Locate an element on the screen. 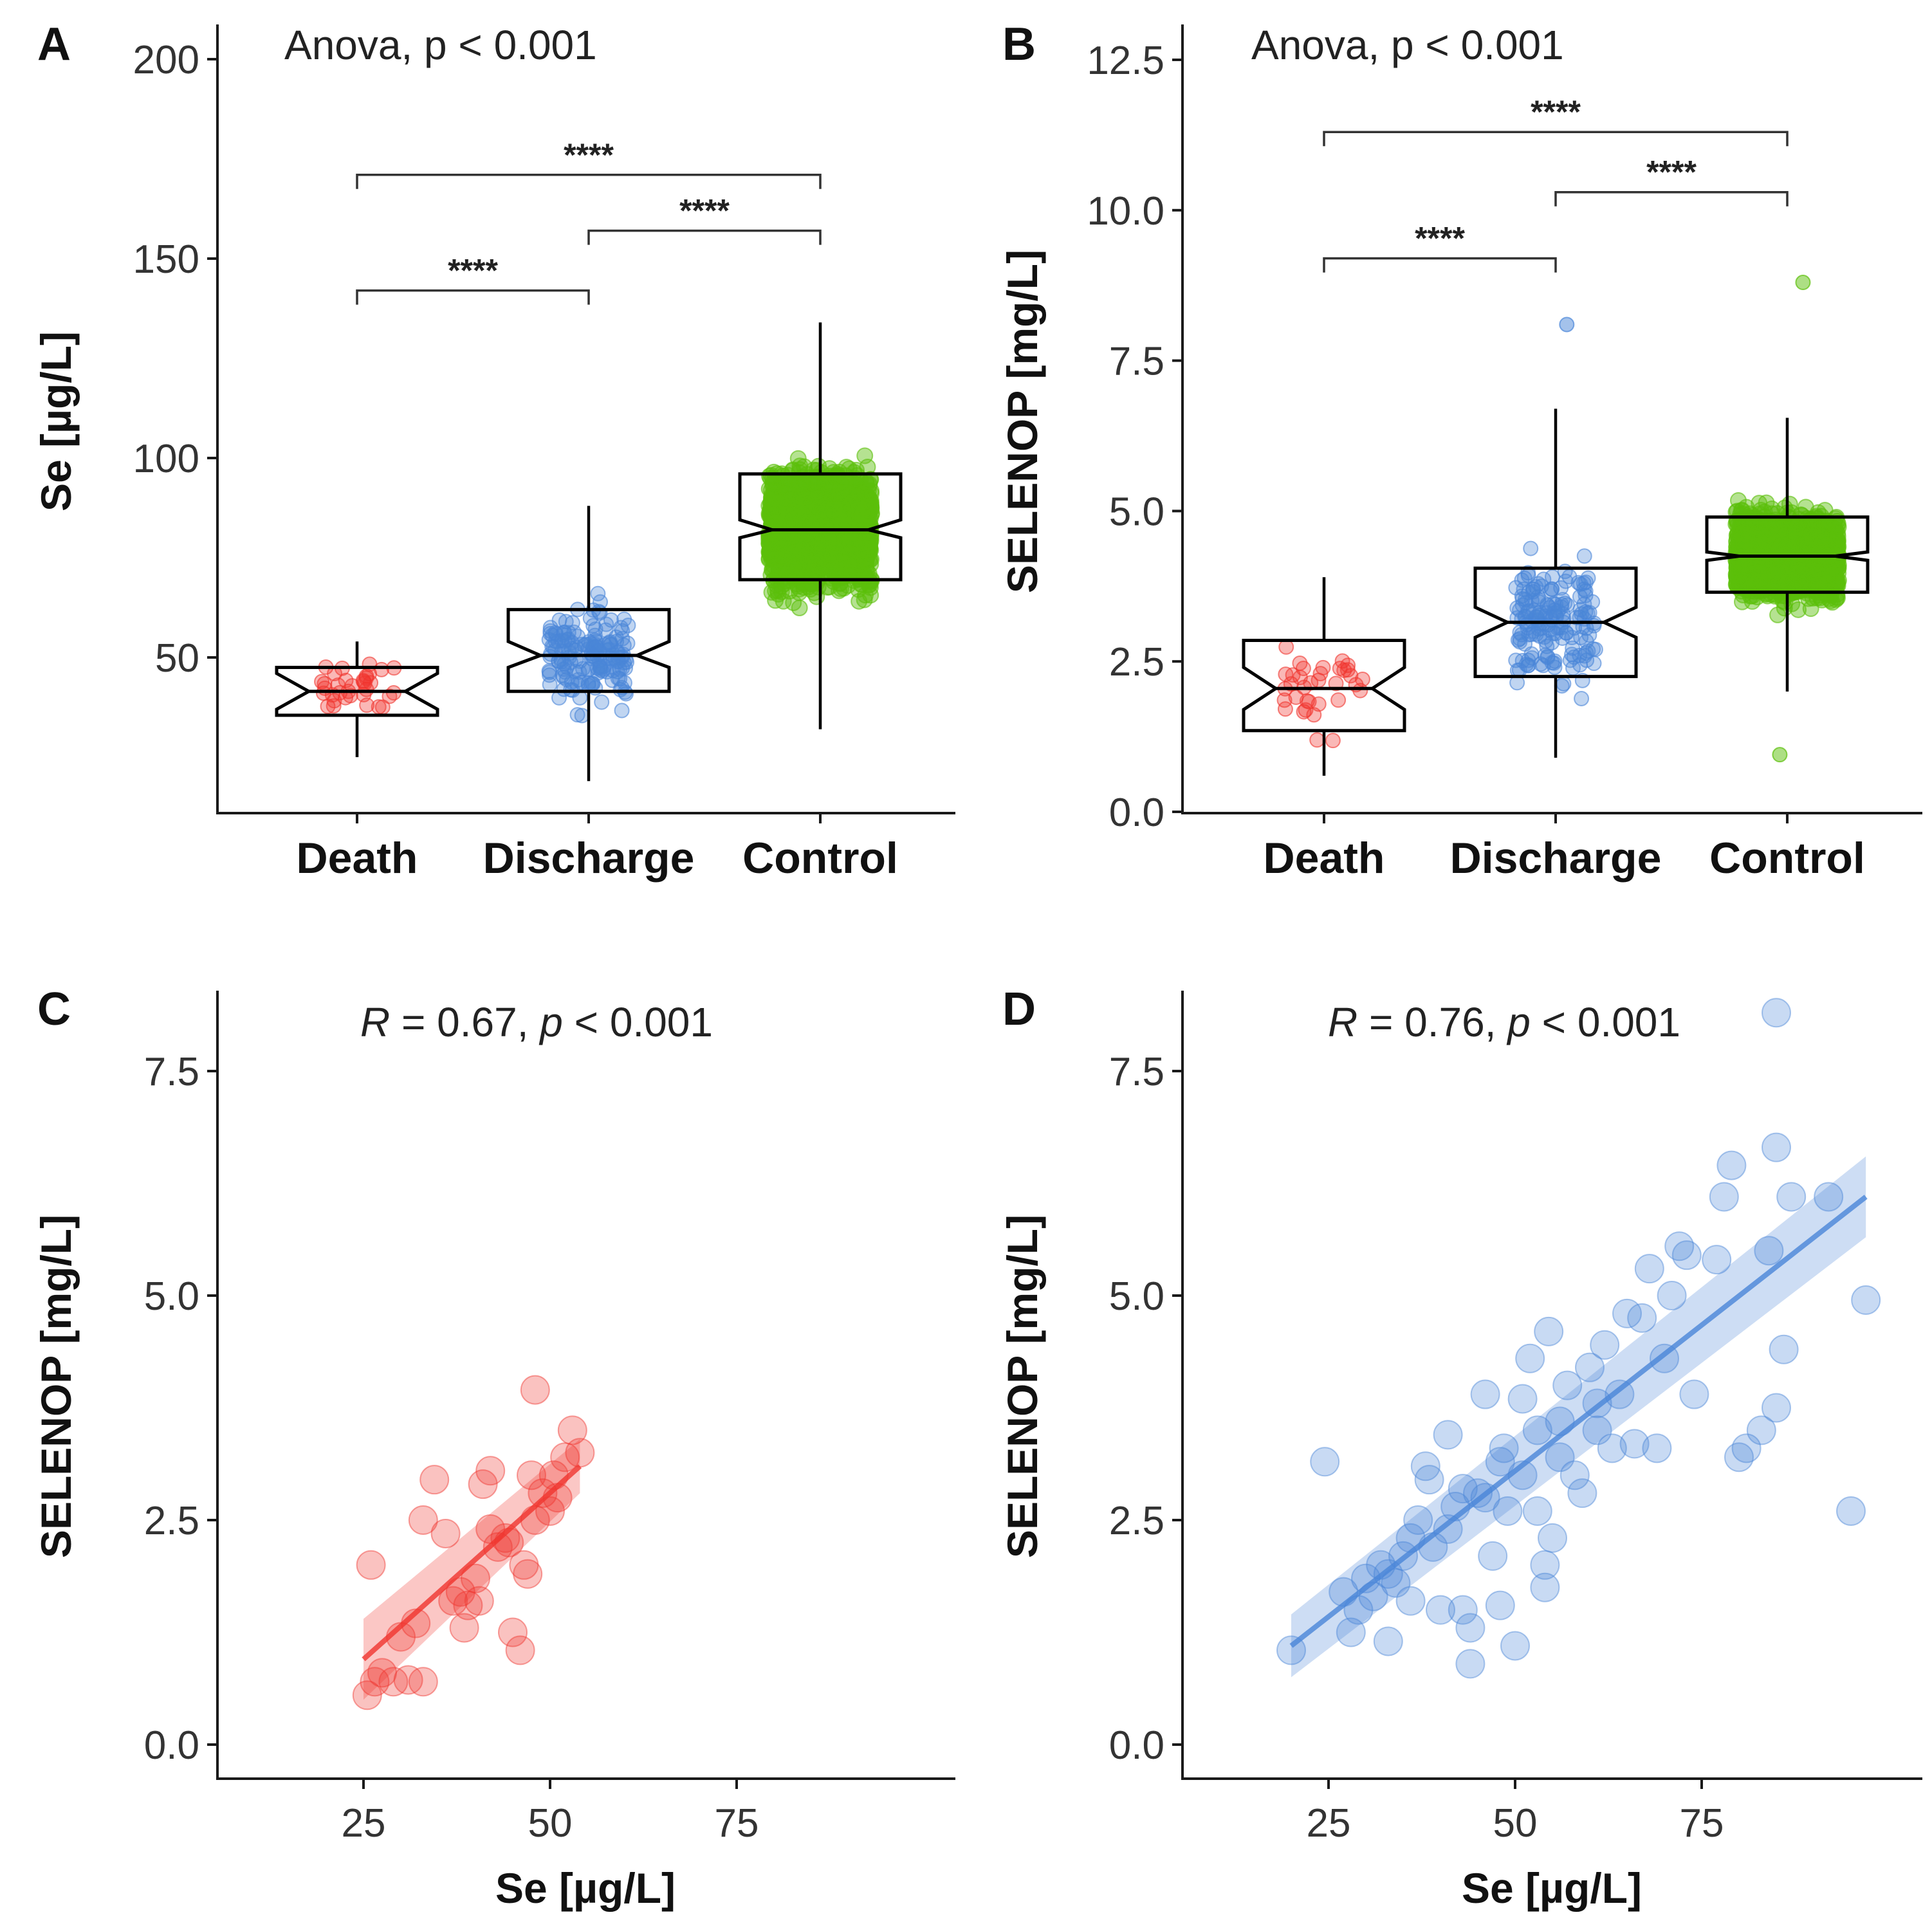 The height and width of the screenshot is (1926, 1932). panel-b-comparison-bracket: **** is located at coordinates (1671, 180).